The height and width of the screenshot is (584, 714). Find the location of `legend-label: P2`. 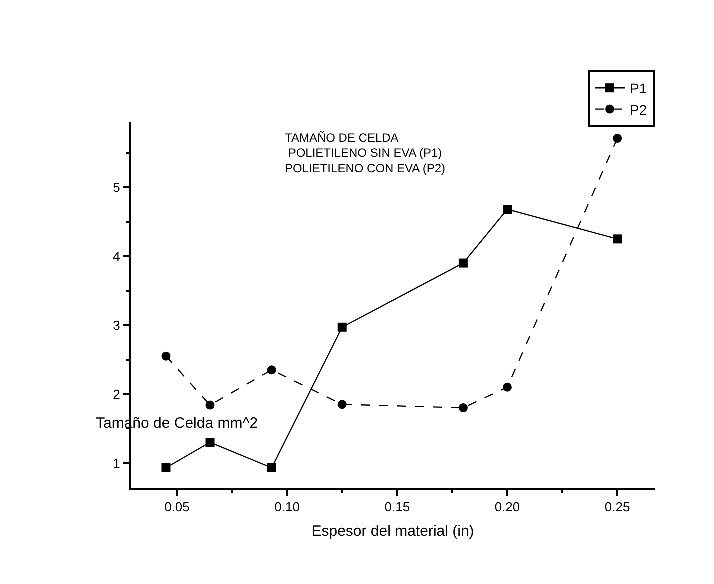

legend-label: P2 is located at coordinates (639, 110).